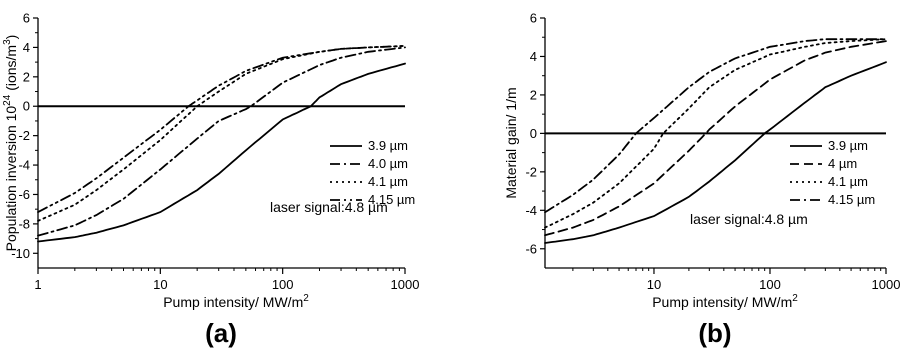 Image resolution: width=919 pixels, height=355 pixels. What do you see at coordinates (7, 100) in the screenshot?
I see `y-axis-label-sup: 24` at bounding box center [7, 100].